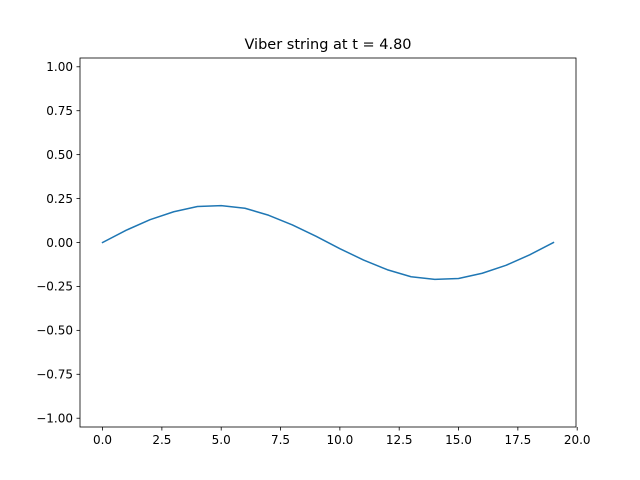 The height and width of the screenshot is (480, 640). What do you see at coordinates (54, 419) in the screenshot?
I see `y-tick-label: −1.00` at bounding box center [54, 419].